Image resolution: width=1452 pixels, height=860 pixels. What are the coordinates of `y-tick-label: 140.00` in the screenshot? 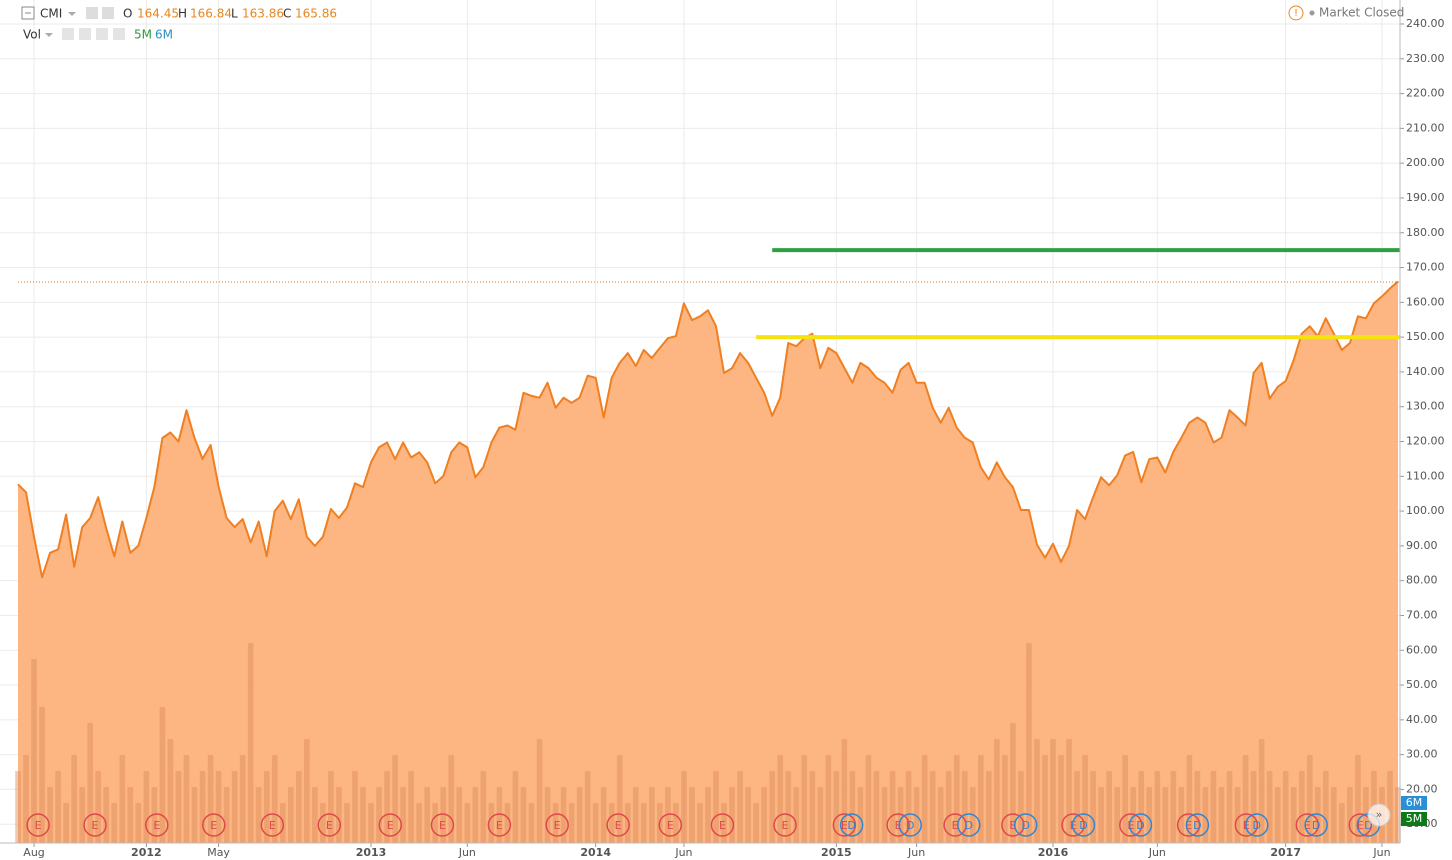 It's located at (1425, 371).